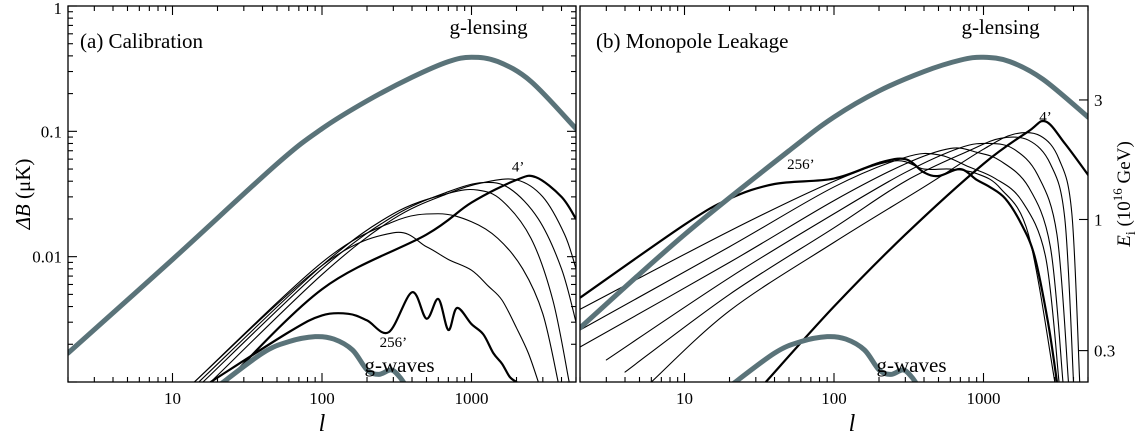 The height and width of the screenshot is (445, 1146). Describe the element at coordinates (23, 195) in the screenshot. I see `y-axis-label-left: ΔB (μK)` at that location.